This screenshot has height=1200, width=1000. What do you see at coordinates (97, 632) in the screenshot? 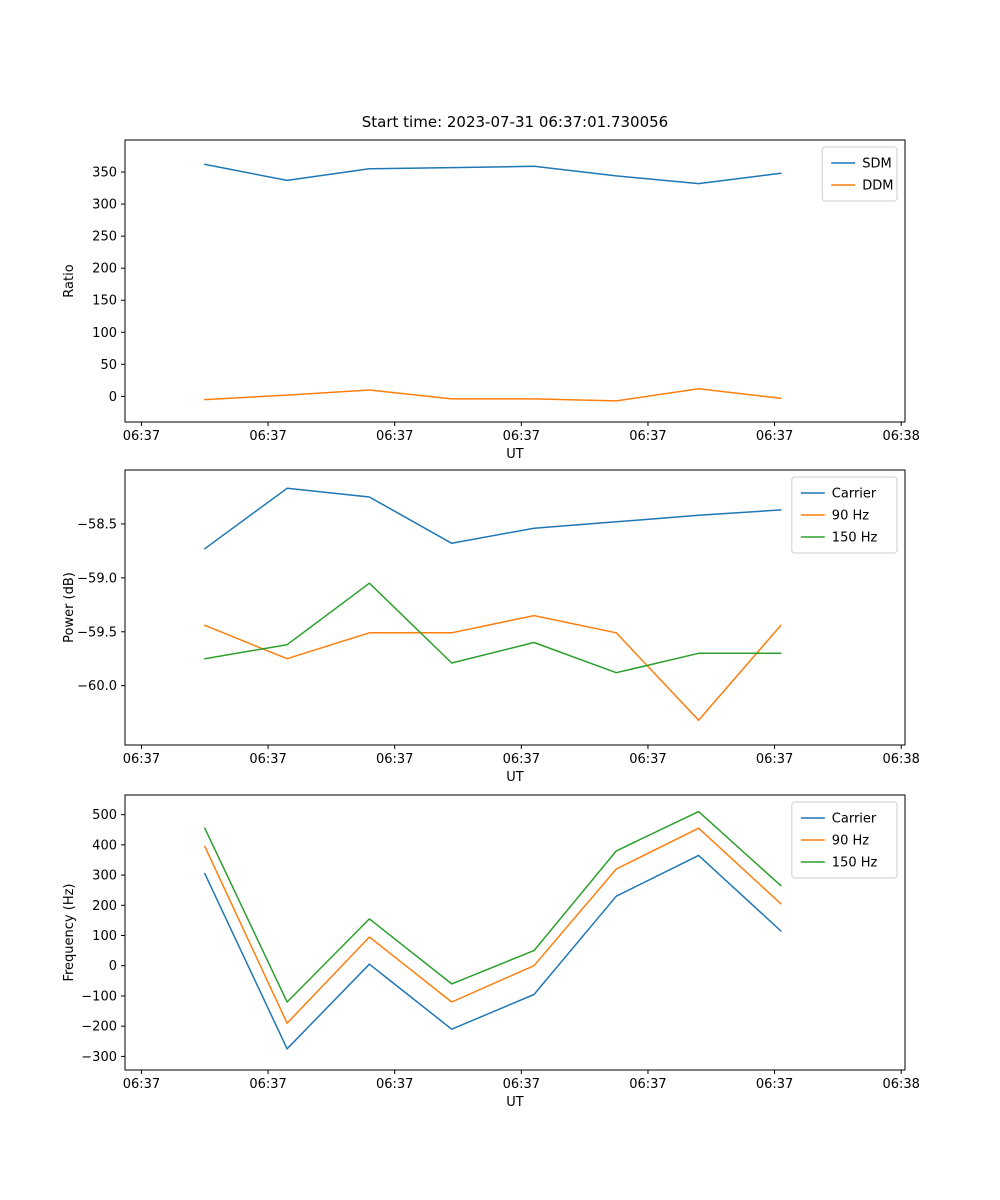
I see `y-tick-label: −59.5` at bounding box center [97, 632].